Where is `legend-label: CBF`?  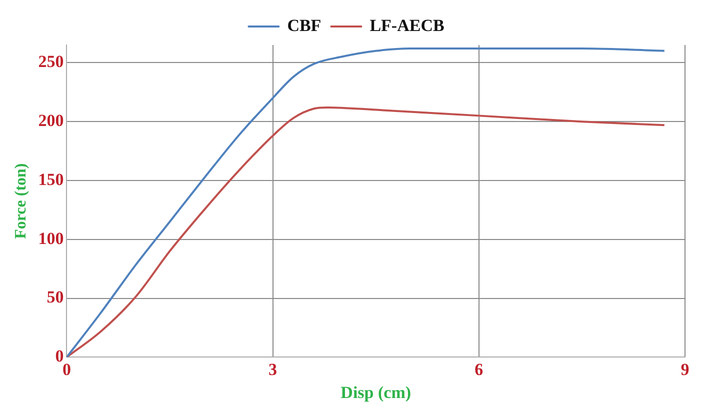 legend-label: CBF is located at coordinates (304, 25).